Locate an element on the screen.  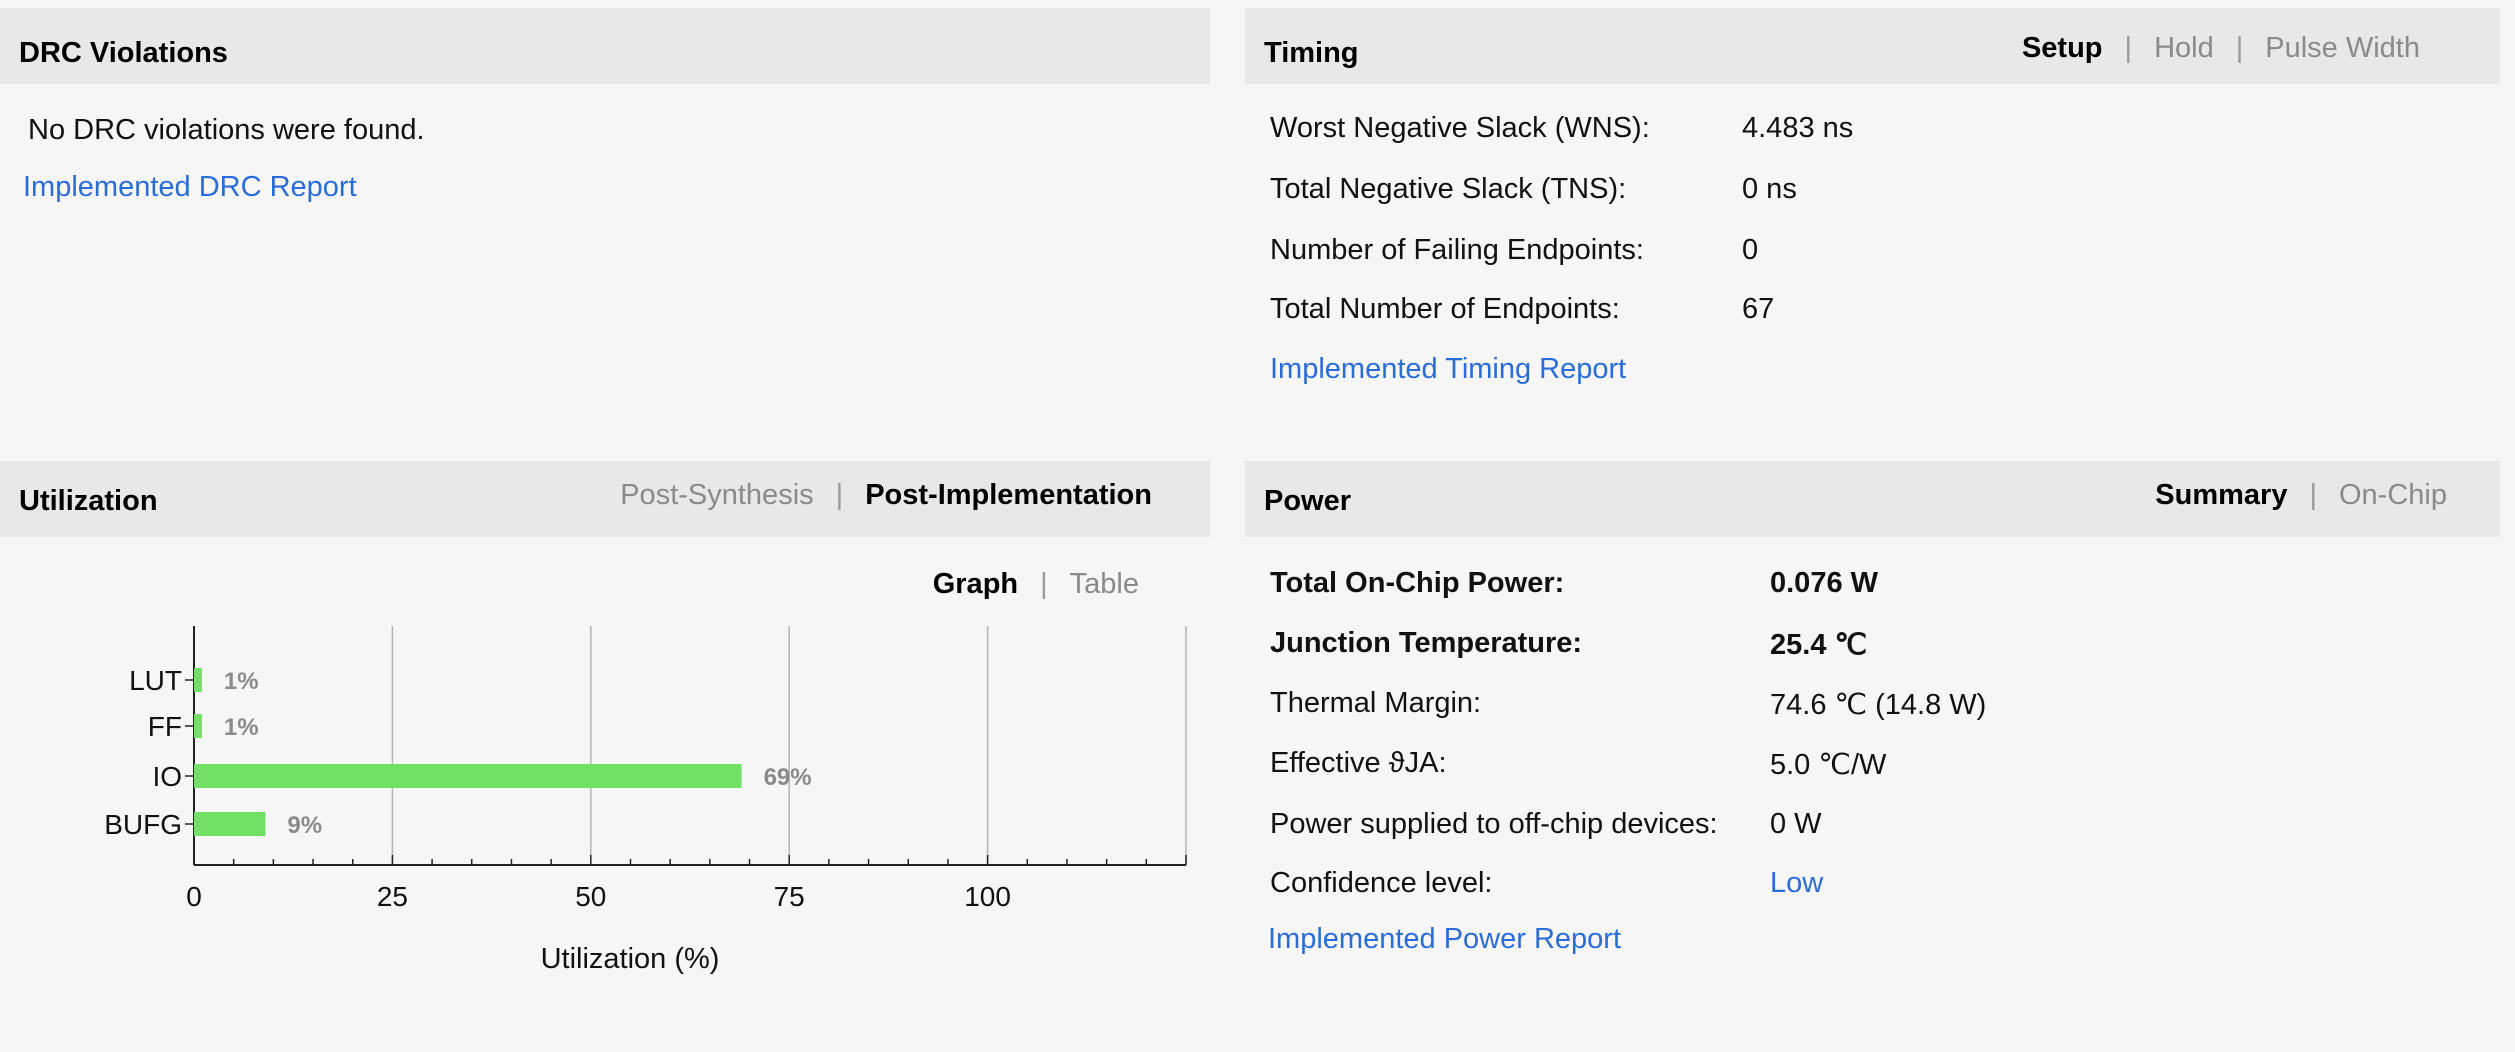
timing-label-endpoints: Total Number of Endpoints: is located at coordinates (1445, 309).